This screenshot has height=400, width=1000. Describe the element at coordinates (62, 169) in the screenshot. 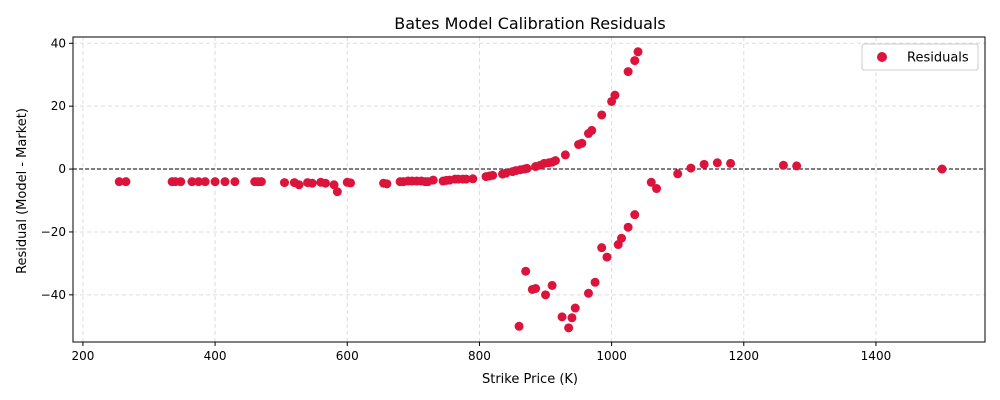

I see `y-tick-label: 0` at that location.